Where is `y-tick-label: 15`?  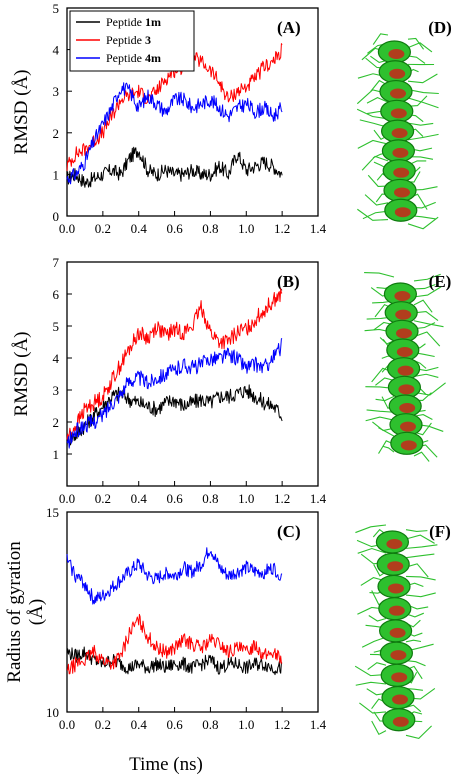 y-tick-label: 15 is located at coordinates (52, 512).